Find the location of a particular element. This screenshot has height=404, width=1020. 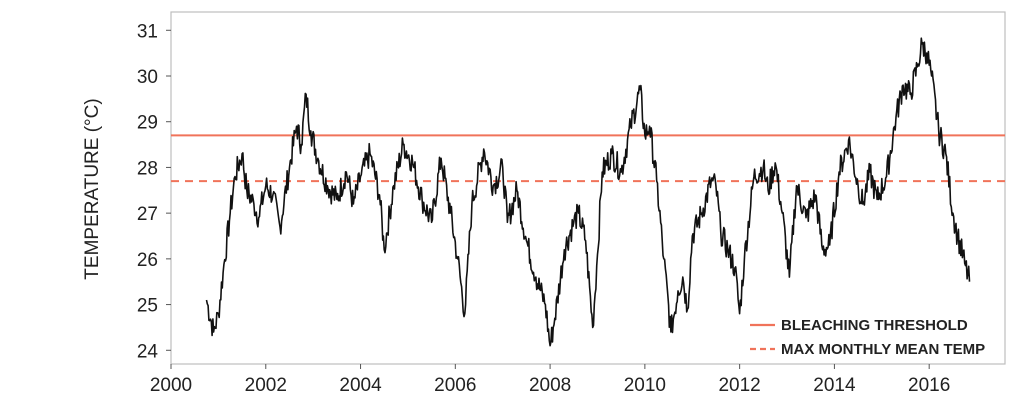

x-tick-label: 2010 is located at coordinates (645, 385).